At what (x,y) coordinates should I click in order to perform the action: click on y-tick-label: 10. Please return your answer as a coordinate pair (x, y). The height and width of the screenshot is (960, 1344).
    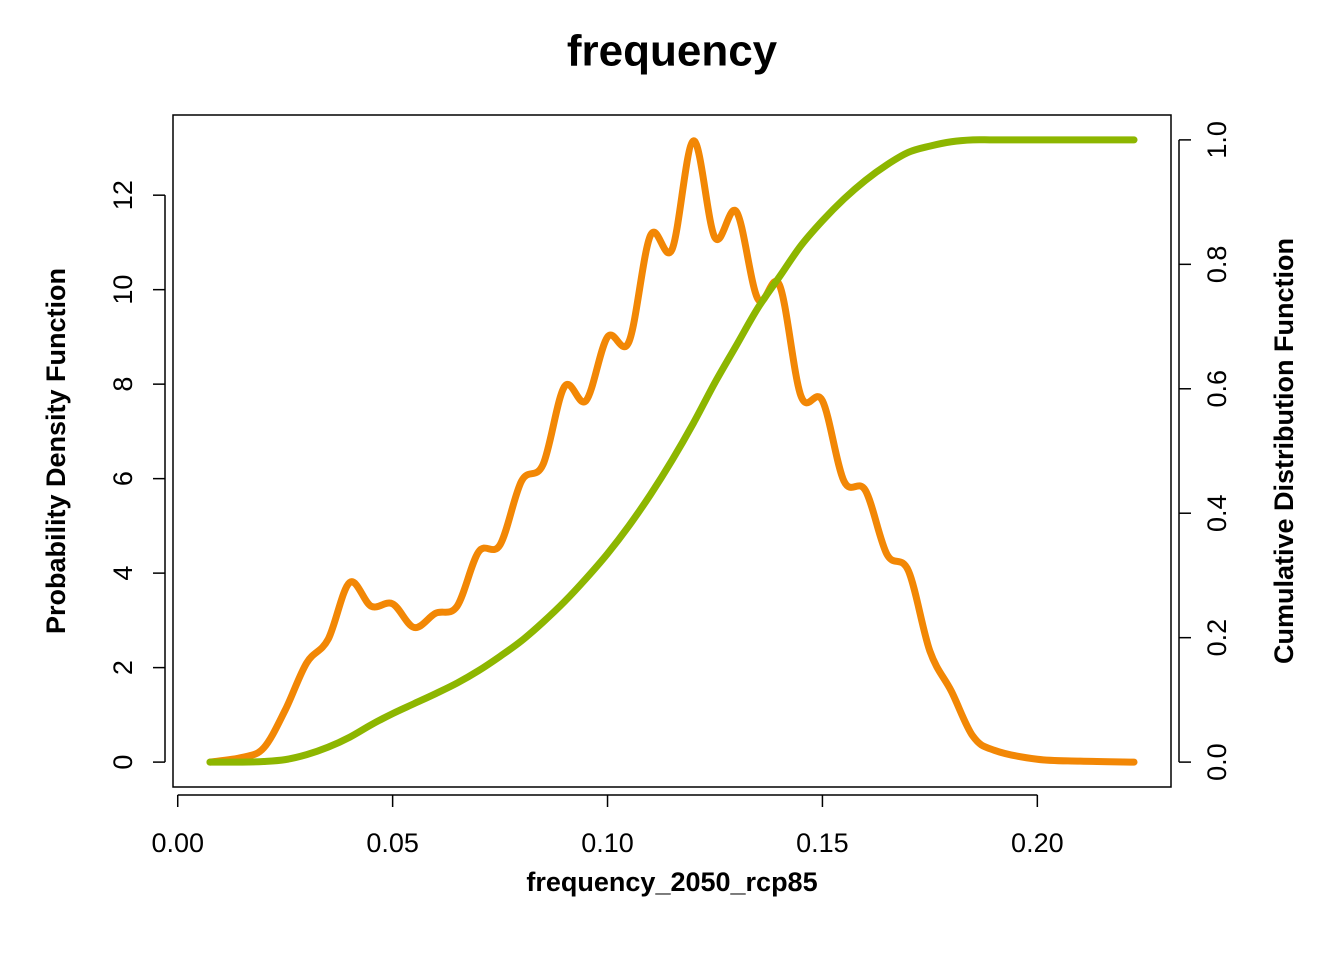
    Looking at the image, I should click on (123, 290).